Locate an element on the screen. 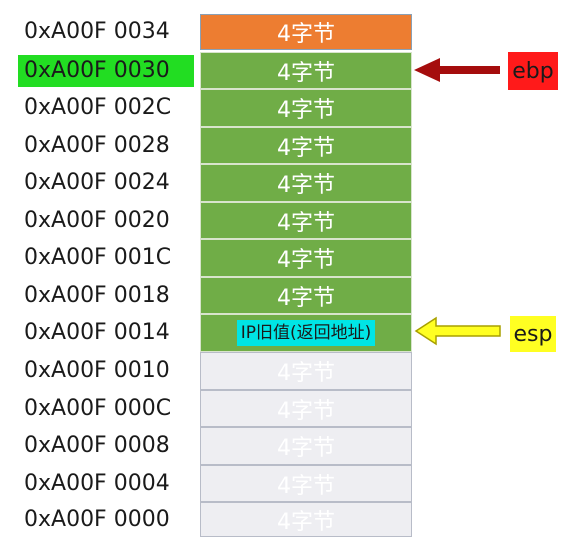 The width and height of the screenshot is (572, 553). address-label: 0xA00F 001C is located at coordinates (98, 257).